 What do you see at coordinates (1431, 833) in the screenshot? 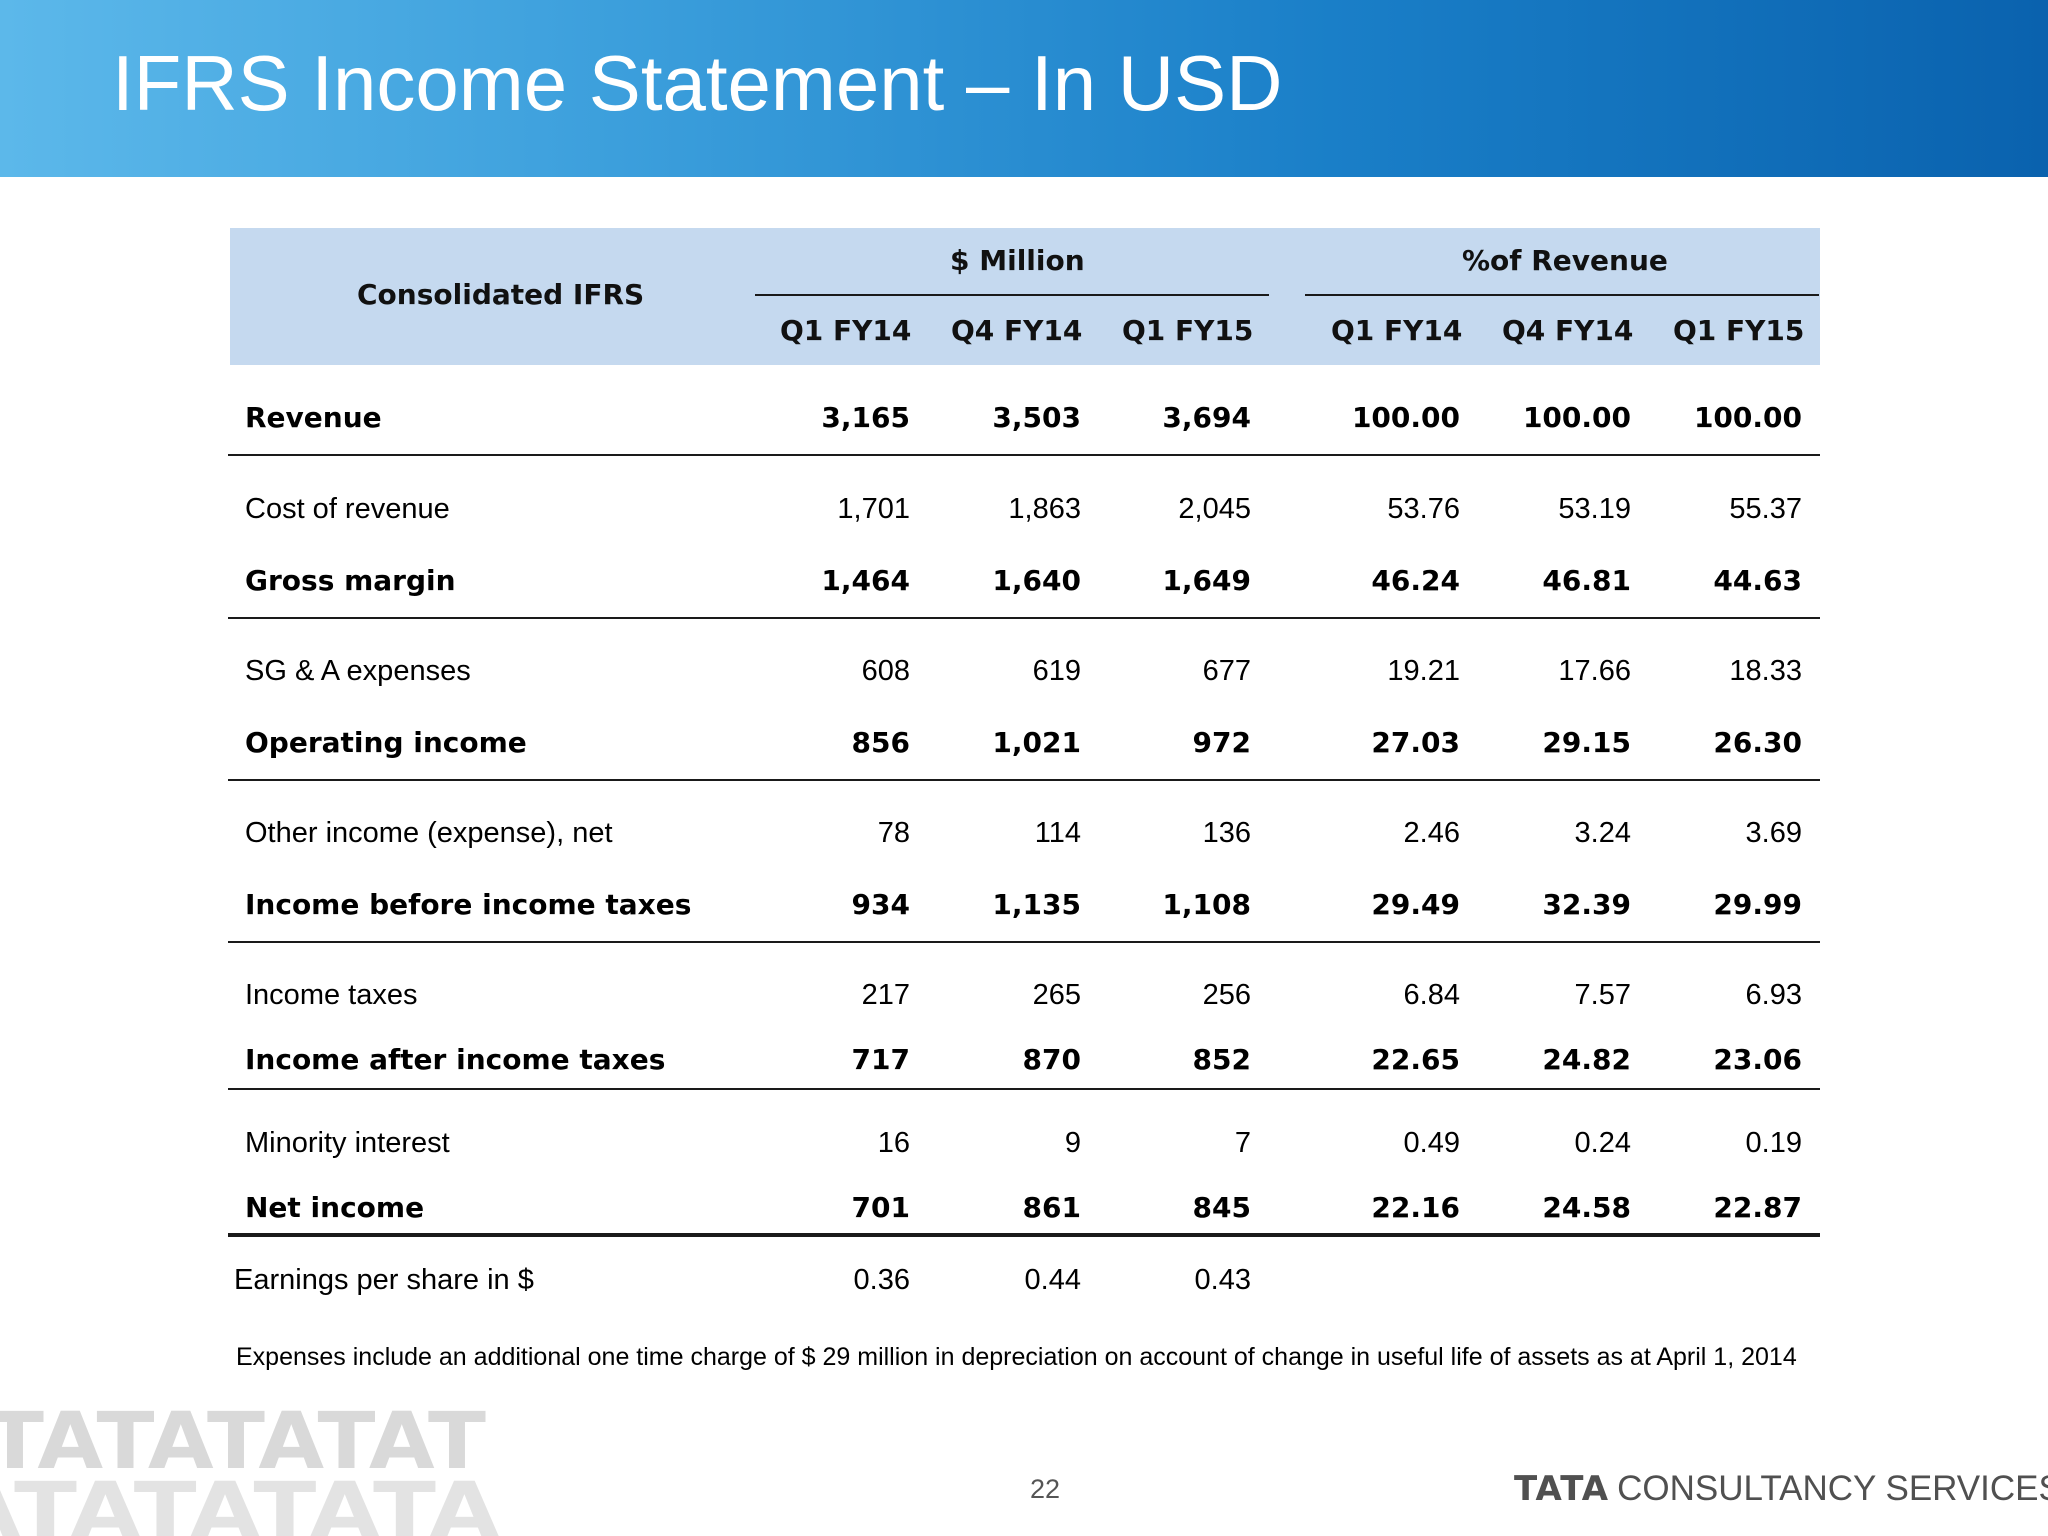
I see `table-cell: 2.46` at bounding box center [1431, 833].